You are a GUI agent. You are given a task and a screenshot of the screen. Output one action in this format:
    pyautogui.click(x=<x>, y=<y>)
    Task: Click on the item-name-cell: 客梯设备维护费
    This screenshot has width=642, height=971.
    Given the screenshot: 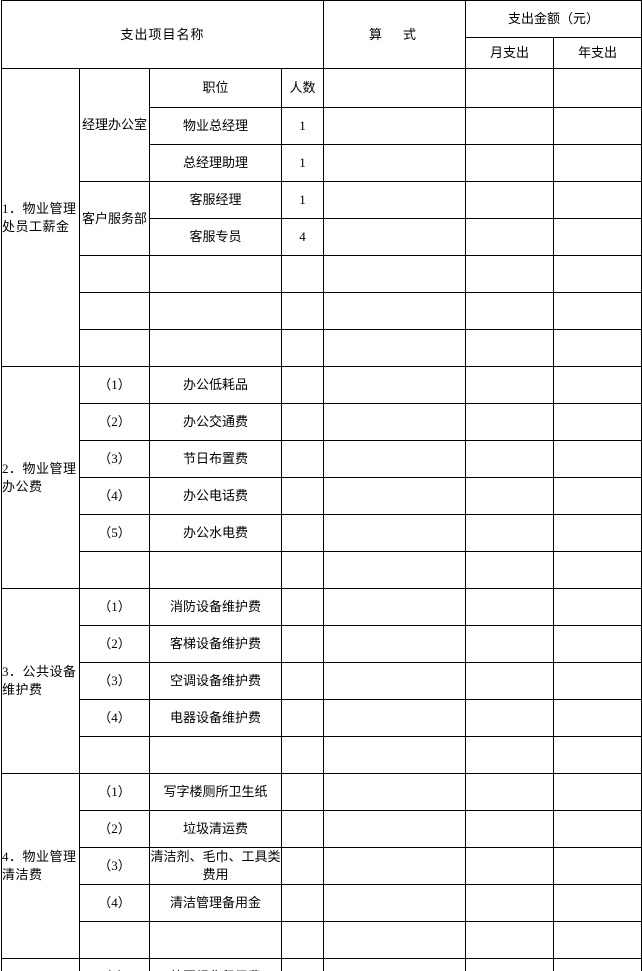 What is the action you would take?
    pyautogui.click(x=215, y=644)
    